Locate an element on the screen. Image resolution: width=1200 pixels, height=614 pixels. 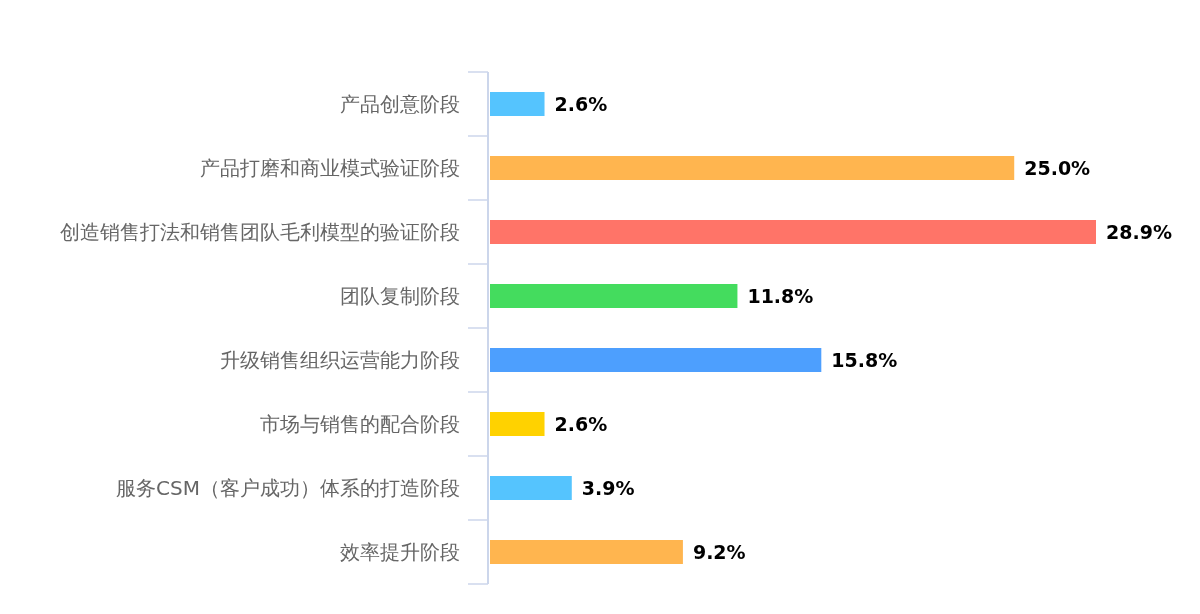
y-tick-label: 市场与销售的配合阶段 is located at coordinates (360, 424).